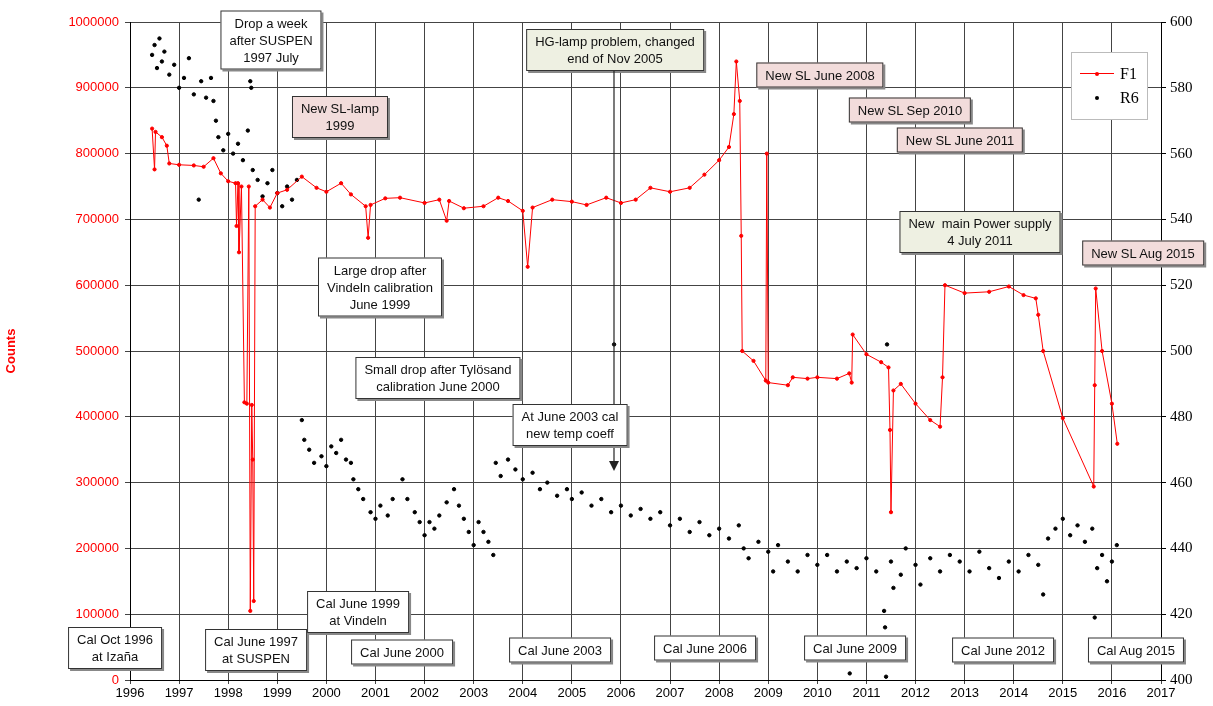  Describe the element at coordinates (980, 232) in the screenshot. I see `annotation: New main Power supply 4 July 2011` at that location.